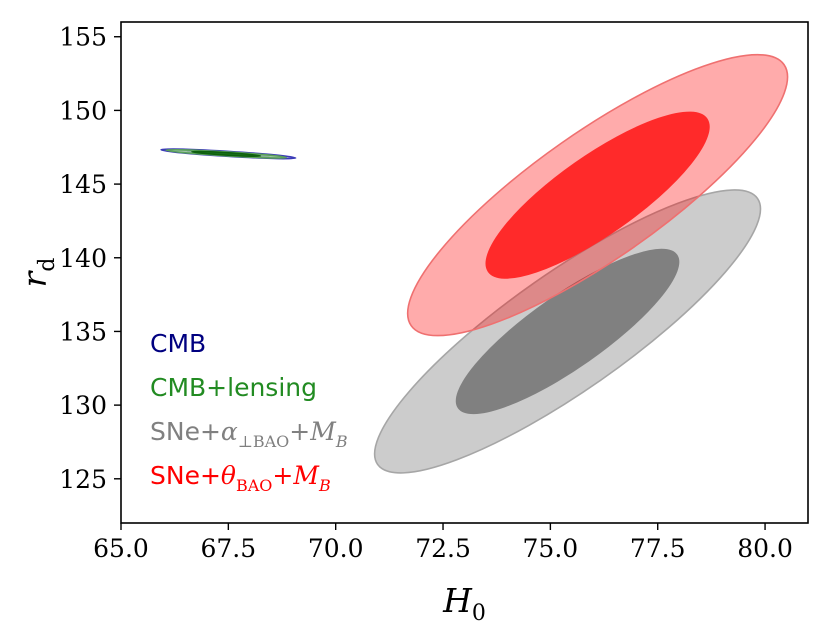 The width and height of the screenshot is (830, 638). What do you see at coordinates (83, 258) in the screenshot?
I see `y-tick-label: 140` at bounding box center [83, 258].